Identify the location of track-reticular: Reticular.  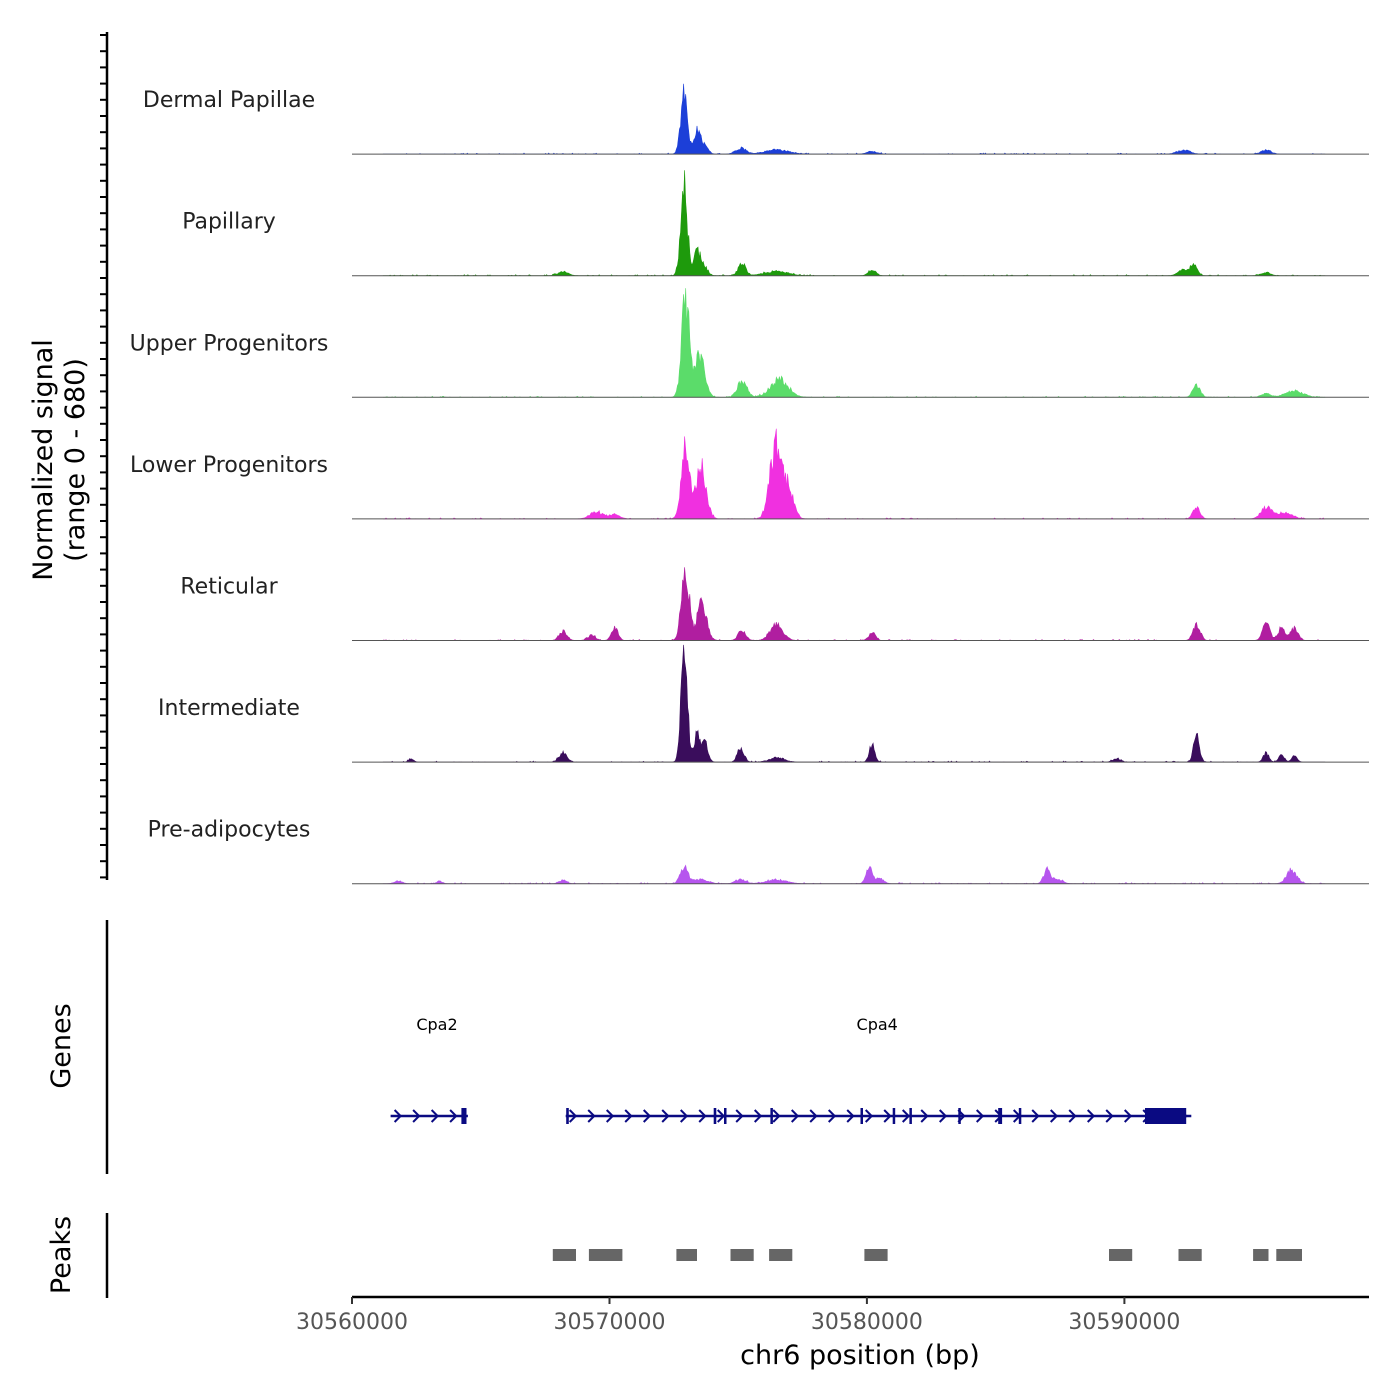
(774, 604).